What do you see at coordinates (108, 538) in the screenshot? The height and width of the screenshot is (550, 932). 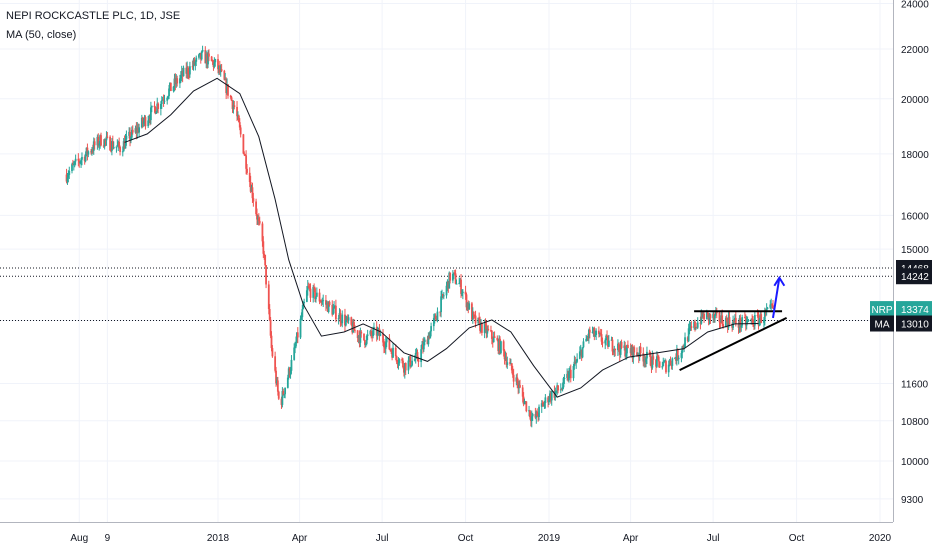 I see `x-tick-label: 9` at bounding box center [108, 538].